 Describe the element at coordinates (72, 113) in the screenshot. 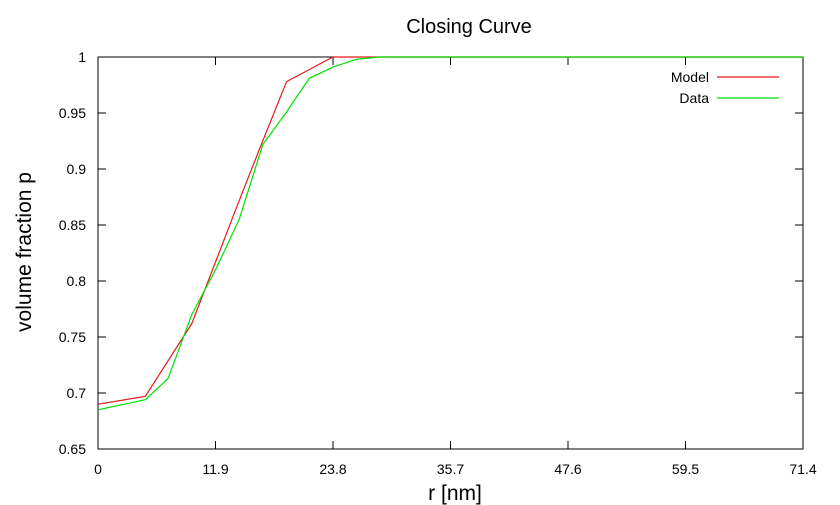

I see `y-tick-label: 0.95` at that location.